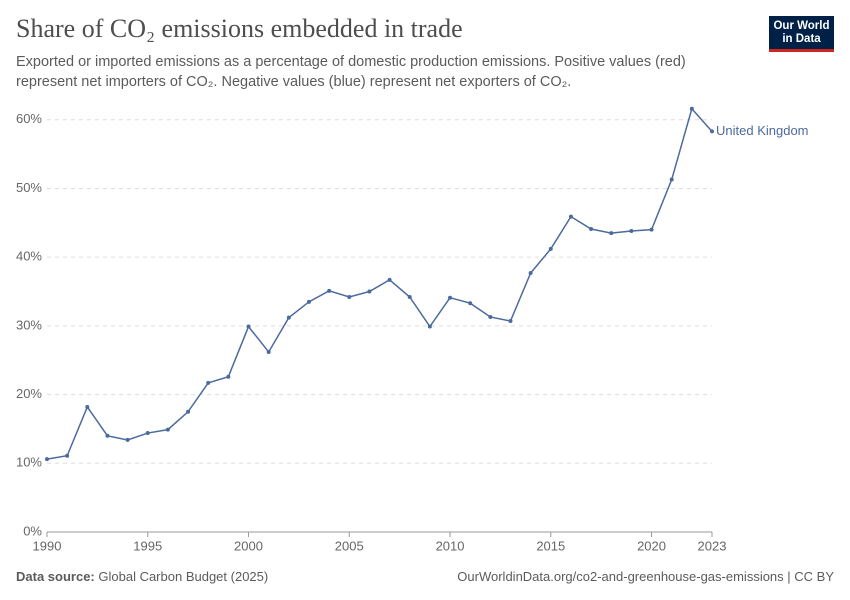 The image size is (850, 600). Describe the element at coordinates (450, 545) in the screenshot. I see `x-tick-label: 2010` at that location.